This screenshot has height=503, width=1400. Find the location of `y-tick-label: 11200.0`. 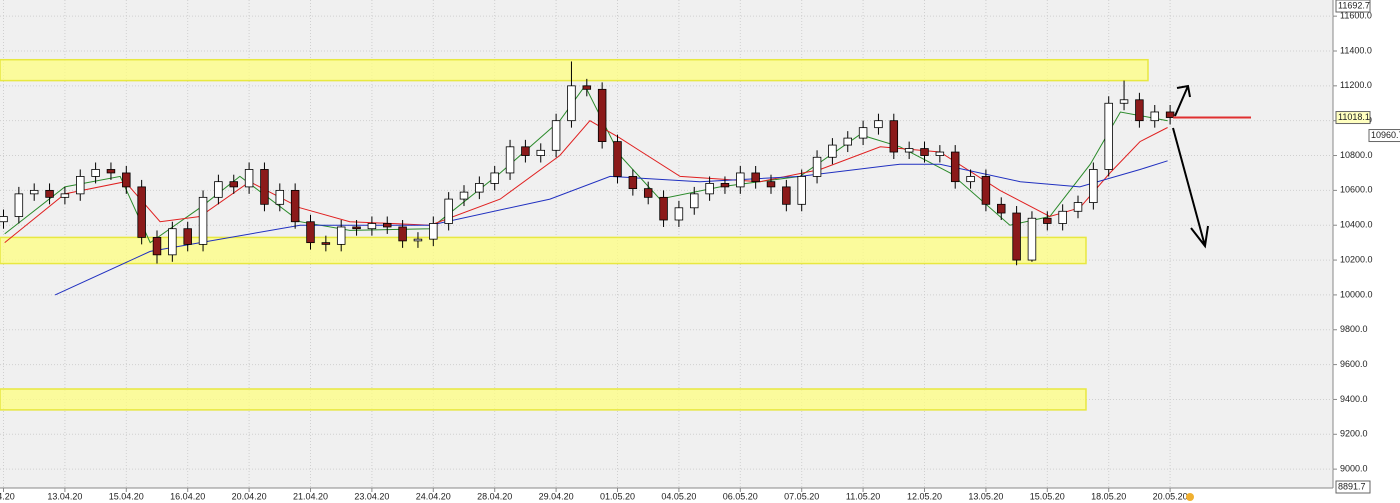

y-tick-label: 11200.0 is located at coordinates (1356, 85).